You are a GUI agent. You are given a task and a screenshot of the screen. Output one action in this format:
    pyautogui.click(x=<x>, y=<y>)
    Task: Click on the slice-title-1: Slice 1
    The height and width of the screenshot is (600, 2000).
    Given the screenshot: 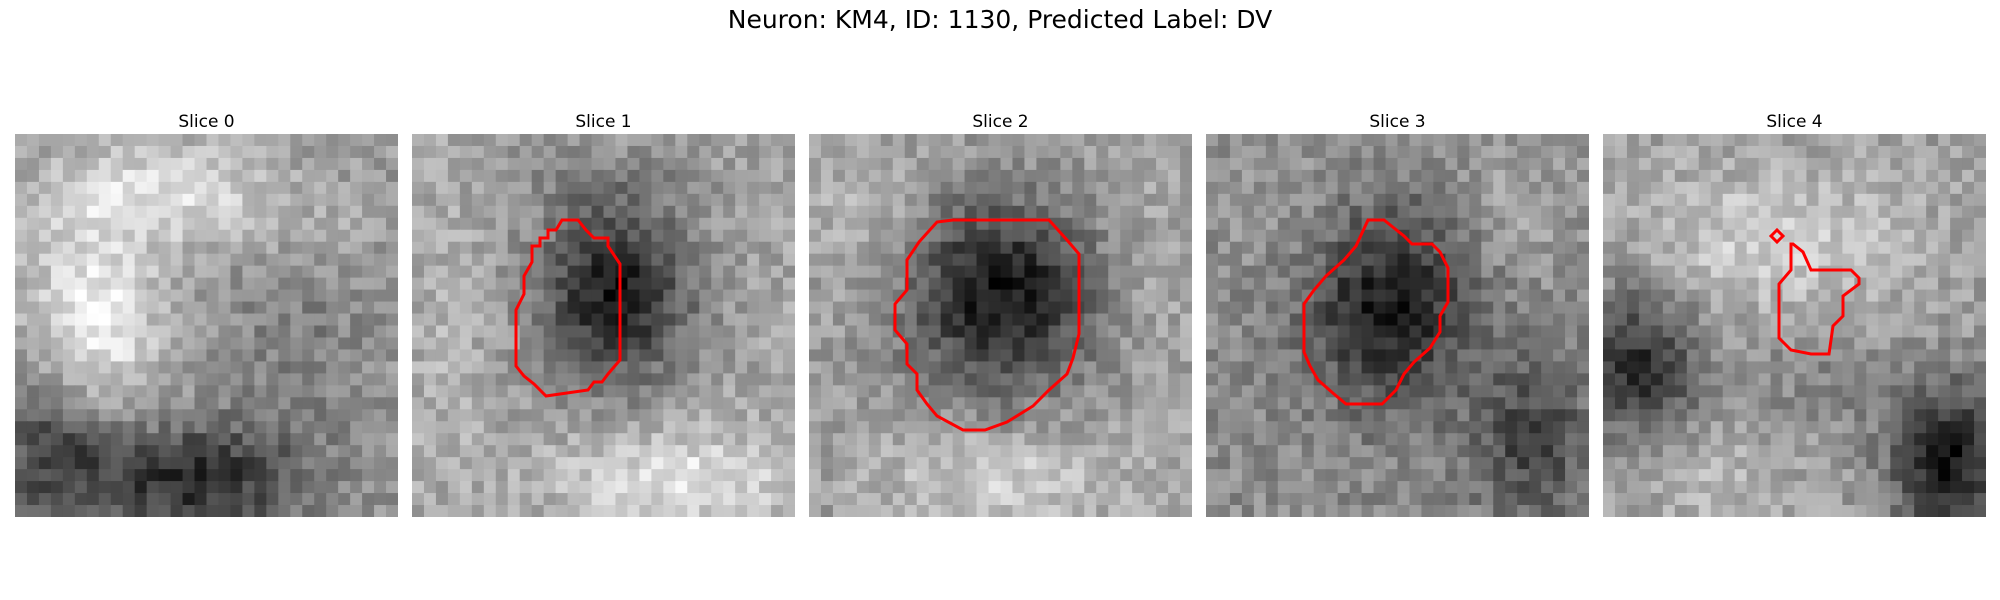 What is the action you would take?
    pyautogui.click(x=603, y=122)
    